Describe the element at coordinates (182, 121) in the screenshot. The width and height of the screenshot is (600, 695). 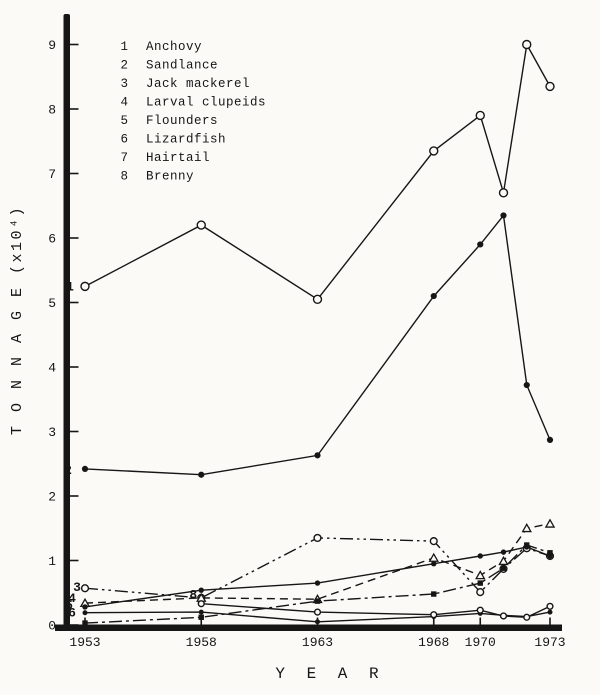
I see `legend-item-label: Flounders` at that location.